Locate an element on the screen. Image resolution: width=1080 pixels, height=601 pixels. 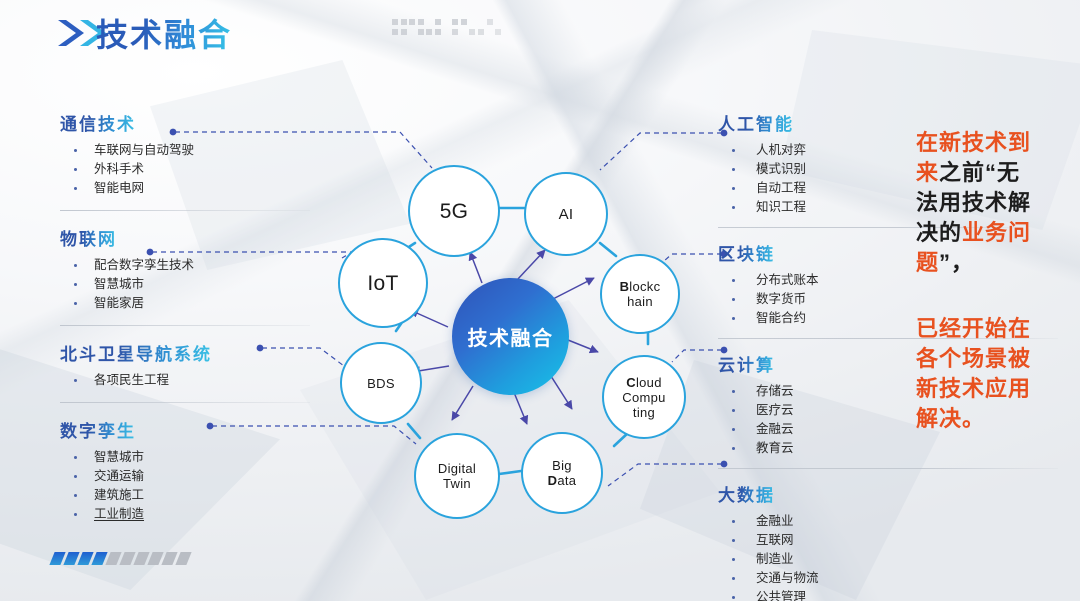
node-label: Big Data is located at coordinates (562, 473).